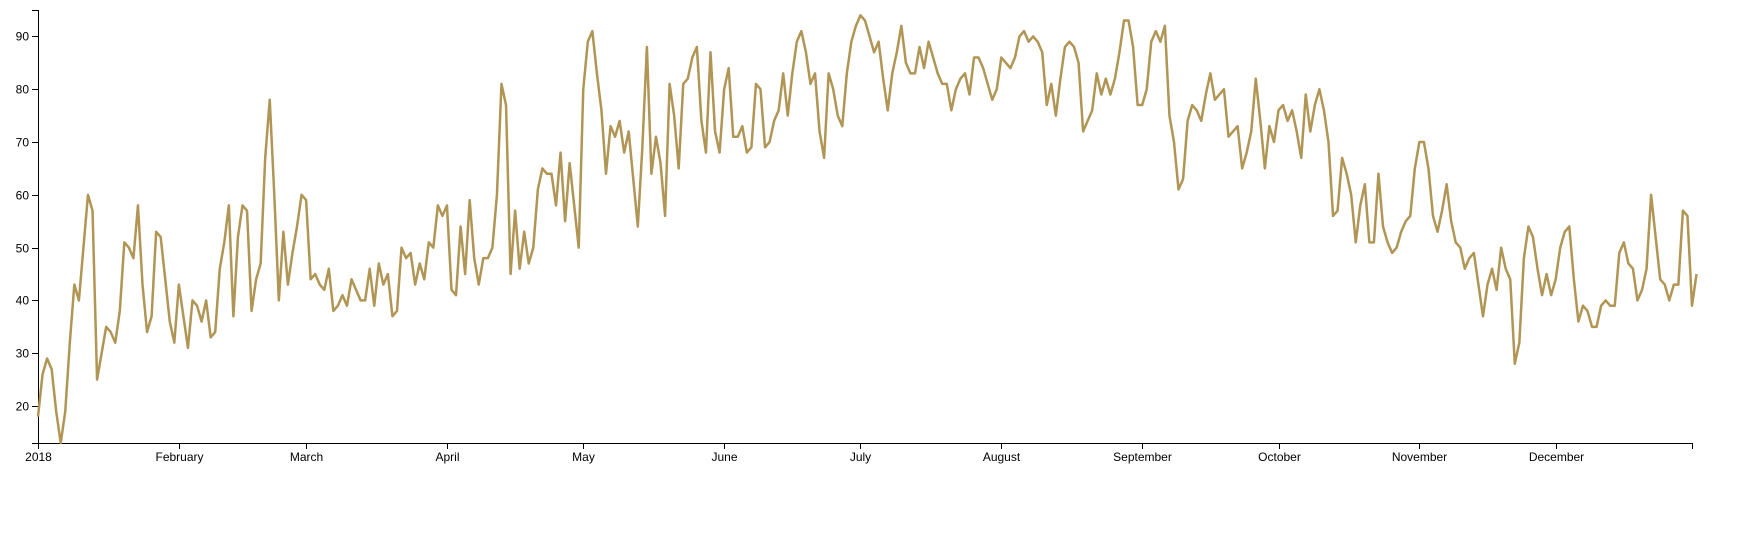 The height and width of the screenshot is (556, 1756). Describe the element at coordinates (1556, 457) in the screenshot. I see `x-tick-label: December` at that location.